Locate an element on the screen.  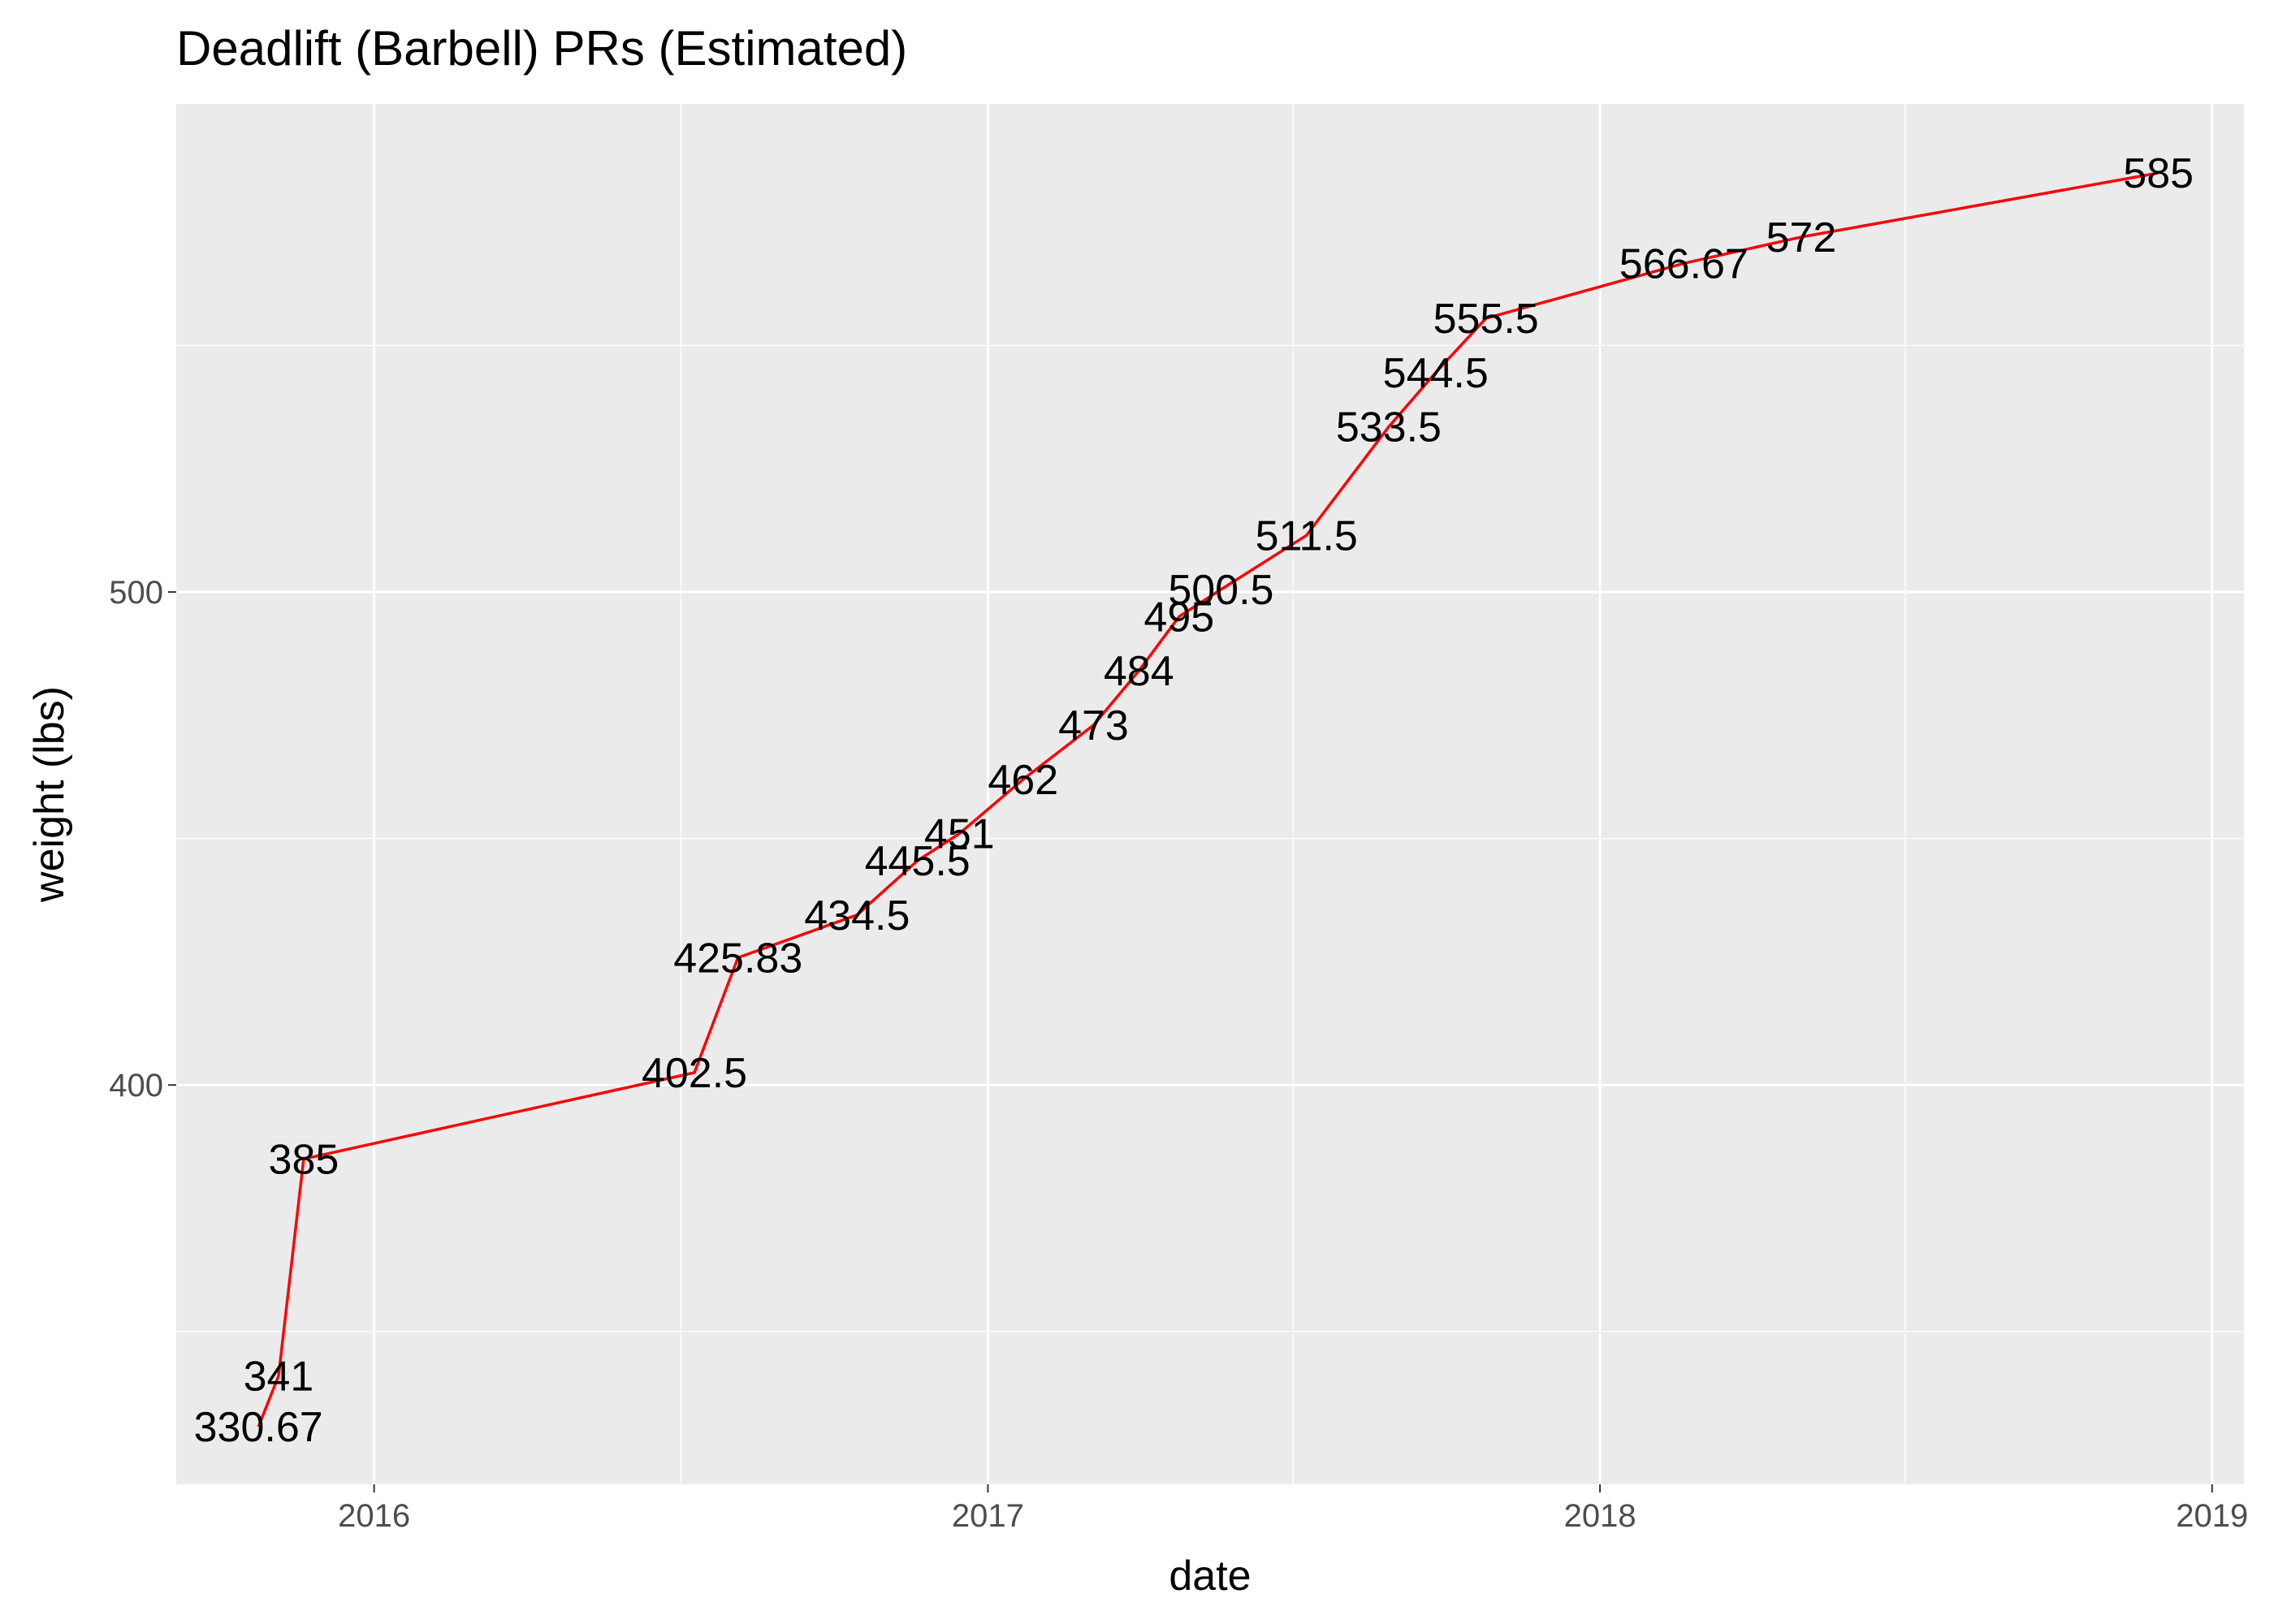
data-label: 462 is located at coordinates (1023, 781).